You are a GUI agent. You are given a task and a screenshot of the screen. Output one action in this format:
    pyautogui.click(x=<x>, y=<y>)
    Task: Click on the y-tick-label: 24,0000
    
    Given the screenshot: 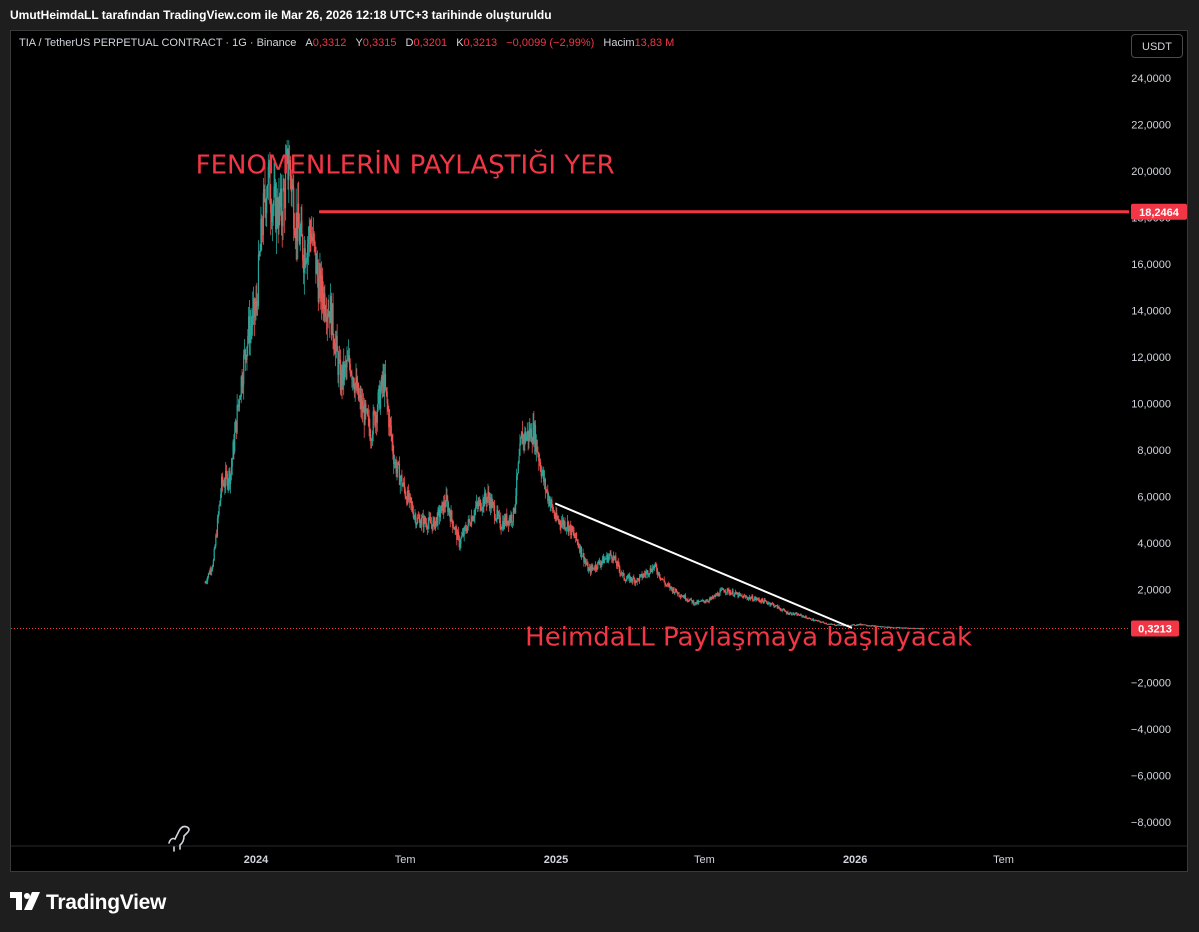 What is the action you would take?
    pyautogui.click(x=1151, y=79)
    